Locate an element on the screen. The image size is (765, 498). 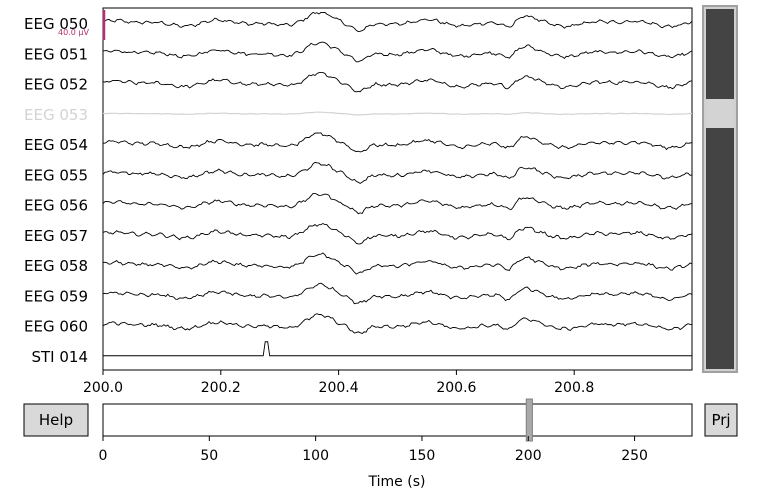
x-tick-label: 200.6 is located at coordinates (456, 388).